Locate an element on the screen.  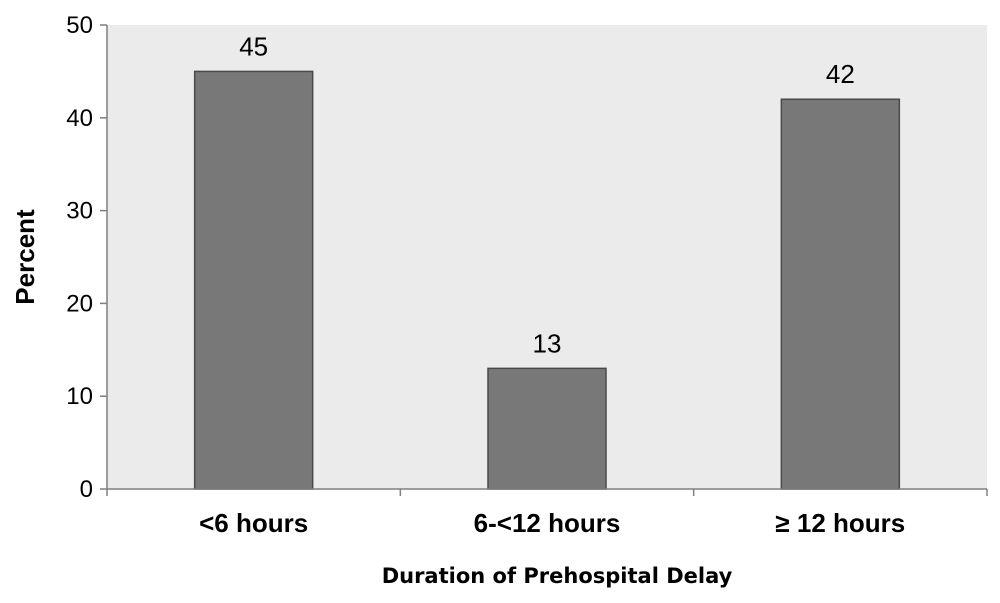
y-axis-title: Percent is located at coordinates (25, 257).